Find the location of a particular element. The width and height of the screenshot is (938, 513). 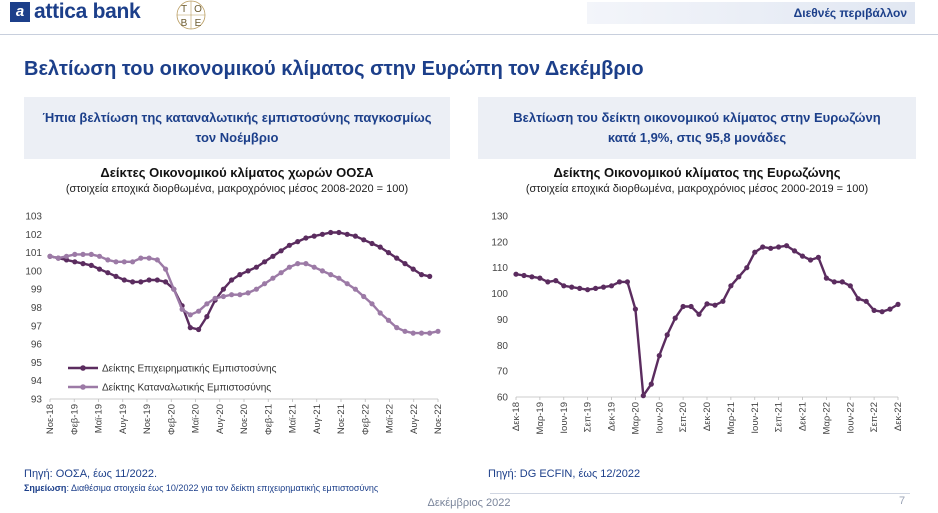

tobe-letter: T is located at coordinates (184, 9).